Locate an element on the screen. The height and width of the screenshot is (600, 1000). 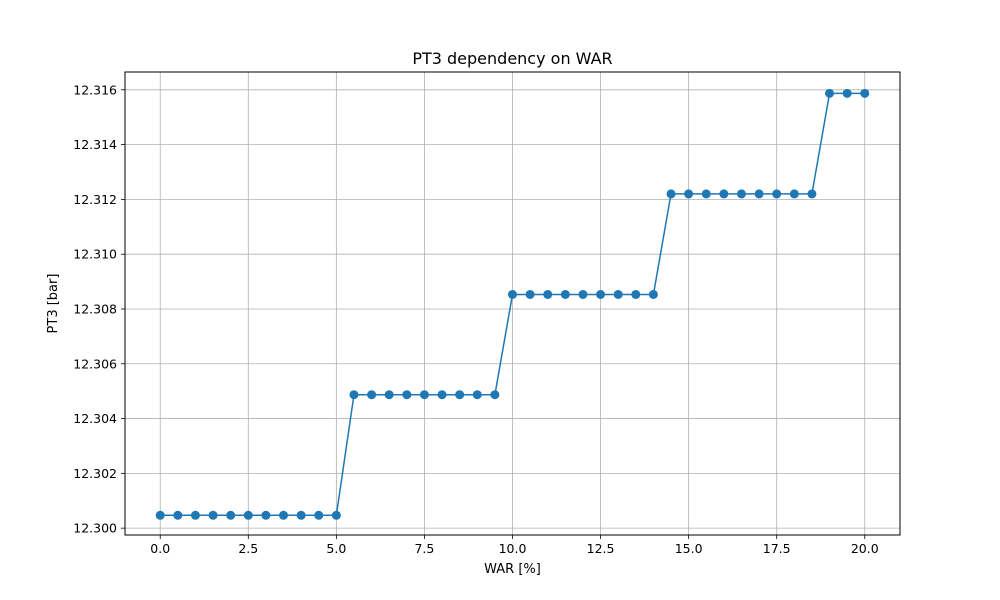
y-tick-label: 12.300 is located at coordinates (95, 528).